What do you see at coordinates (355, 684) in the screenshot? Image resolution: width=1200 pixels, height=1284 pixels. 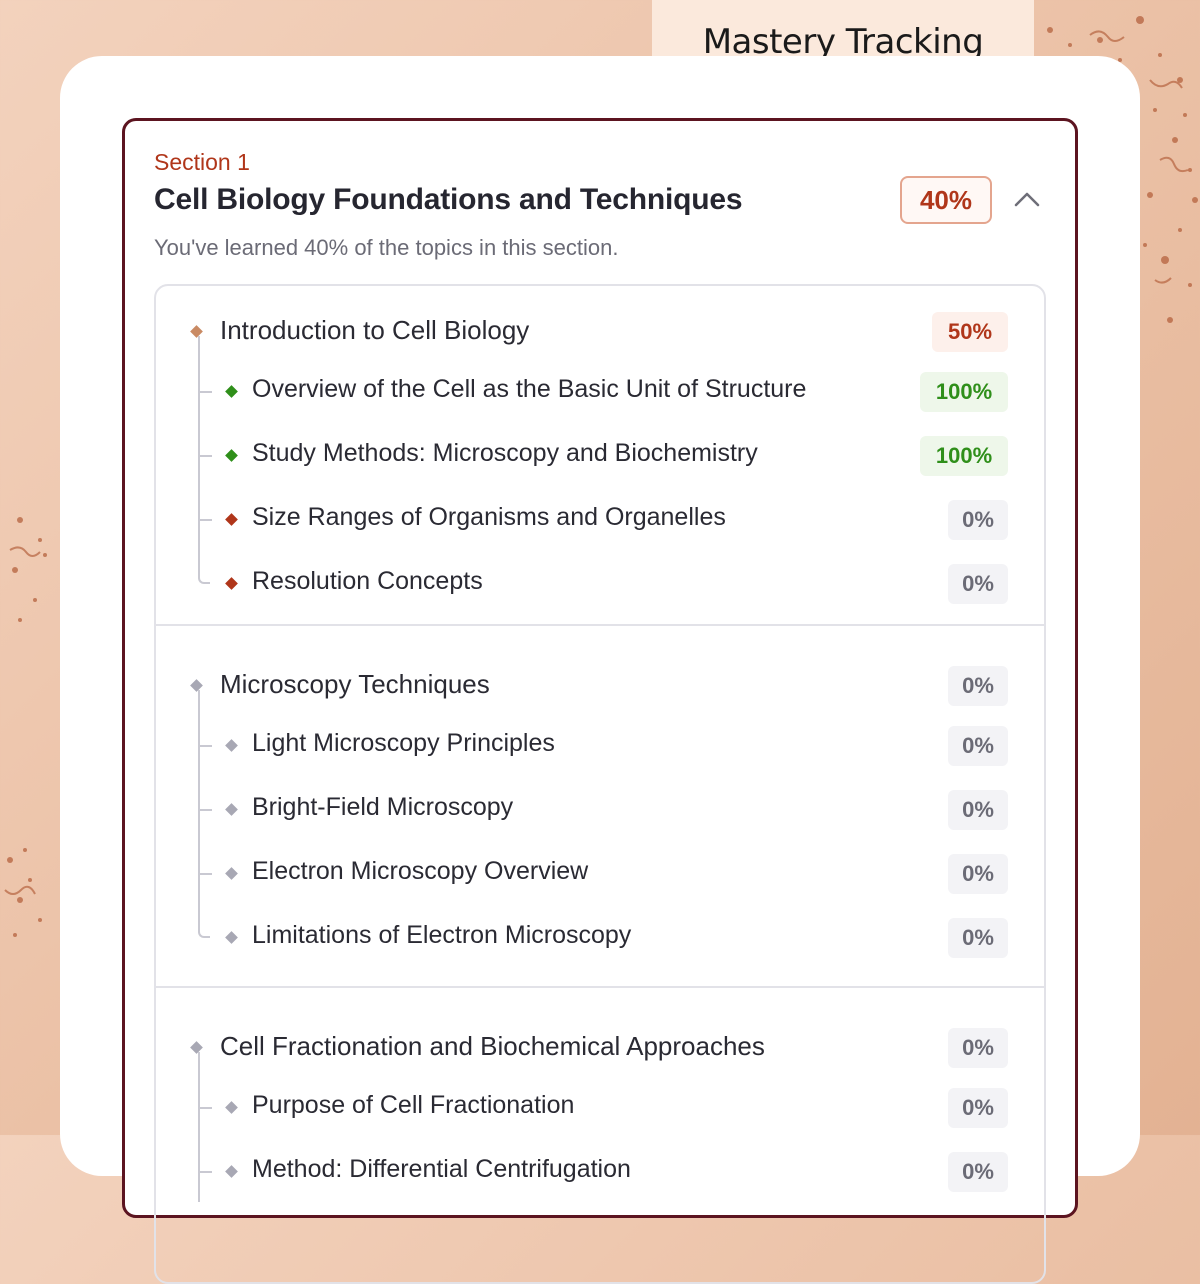 I see `topic-label: Microscopy Techniques` at bounding box center [355, 684].